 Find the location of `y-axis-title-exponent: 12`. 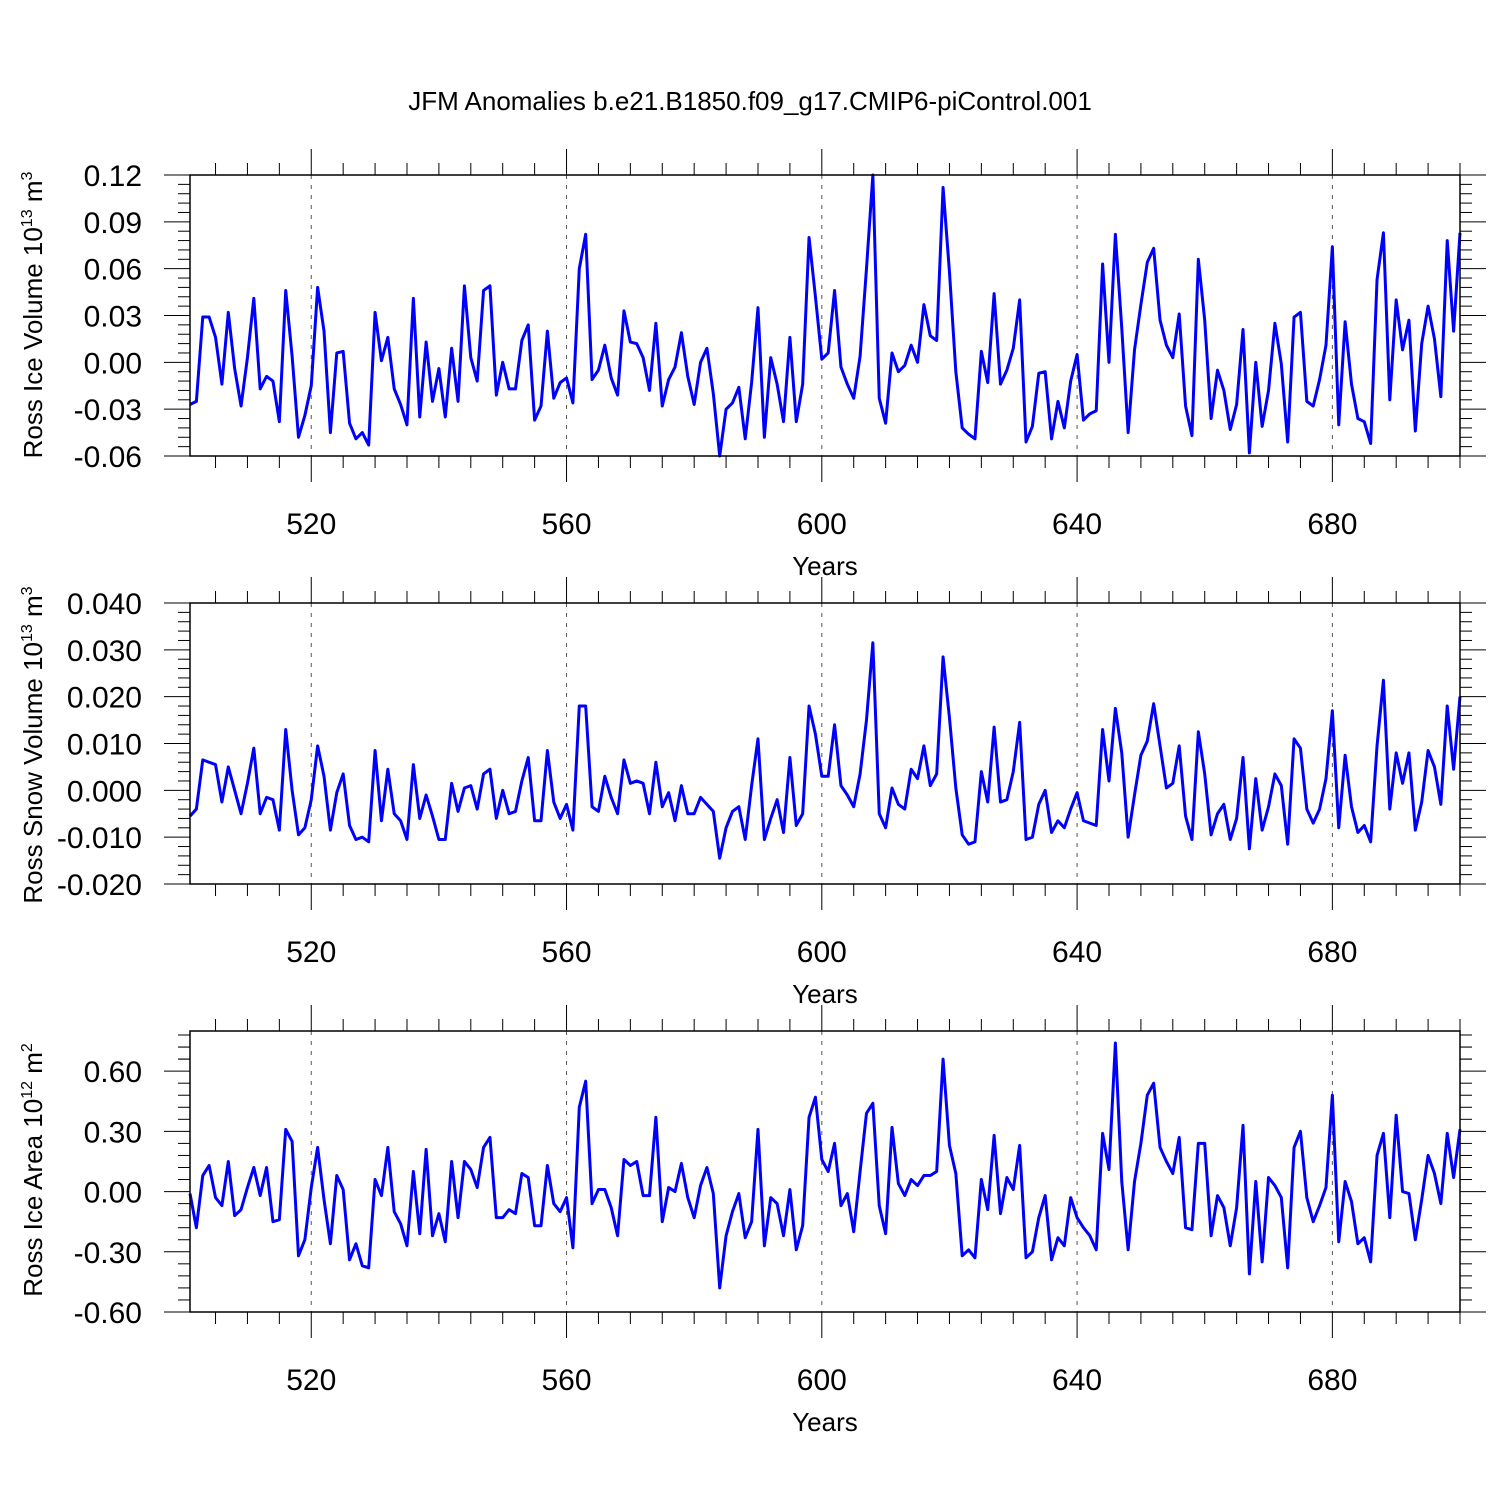

y-axis-title-exponent: 12 is located at coordinates (27, 1090).